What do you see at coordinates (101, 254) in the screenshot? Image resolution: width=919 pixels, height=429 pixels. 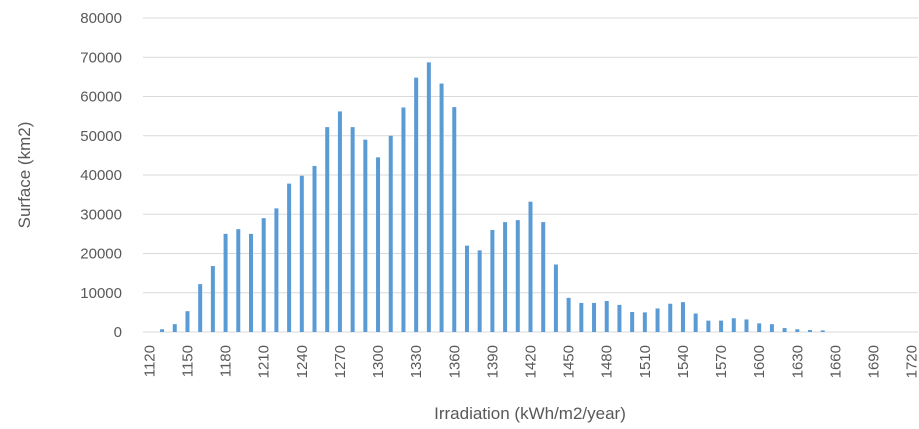 I see `y-tick-label: 20000` at bounding box center [101, 254].